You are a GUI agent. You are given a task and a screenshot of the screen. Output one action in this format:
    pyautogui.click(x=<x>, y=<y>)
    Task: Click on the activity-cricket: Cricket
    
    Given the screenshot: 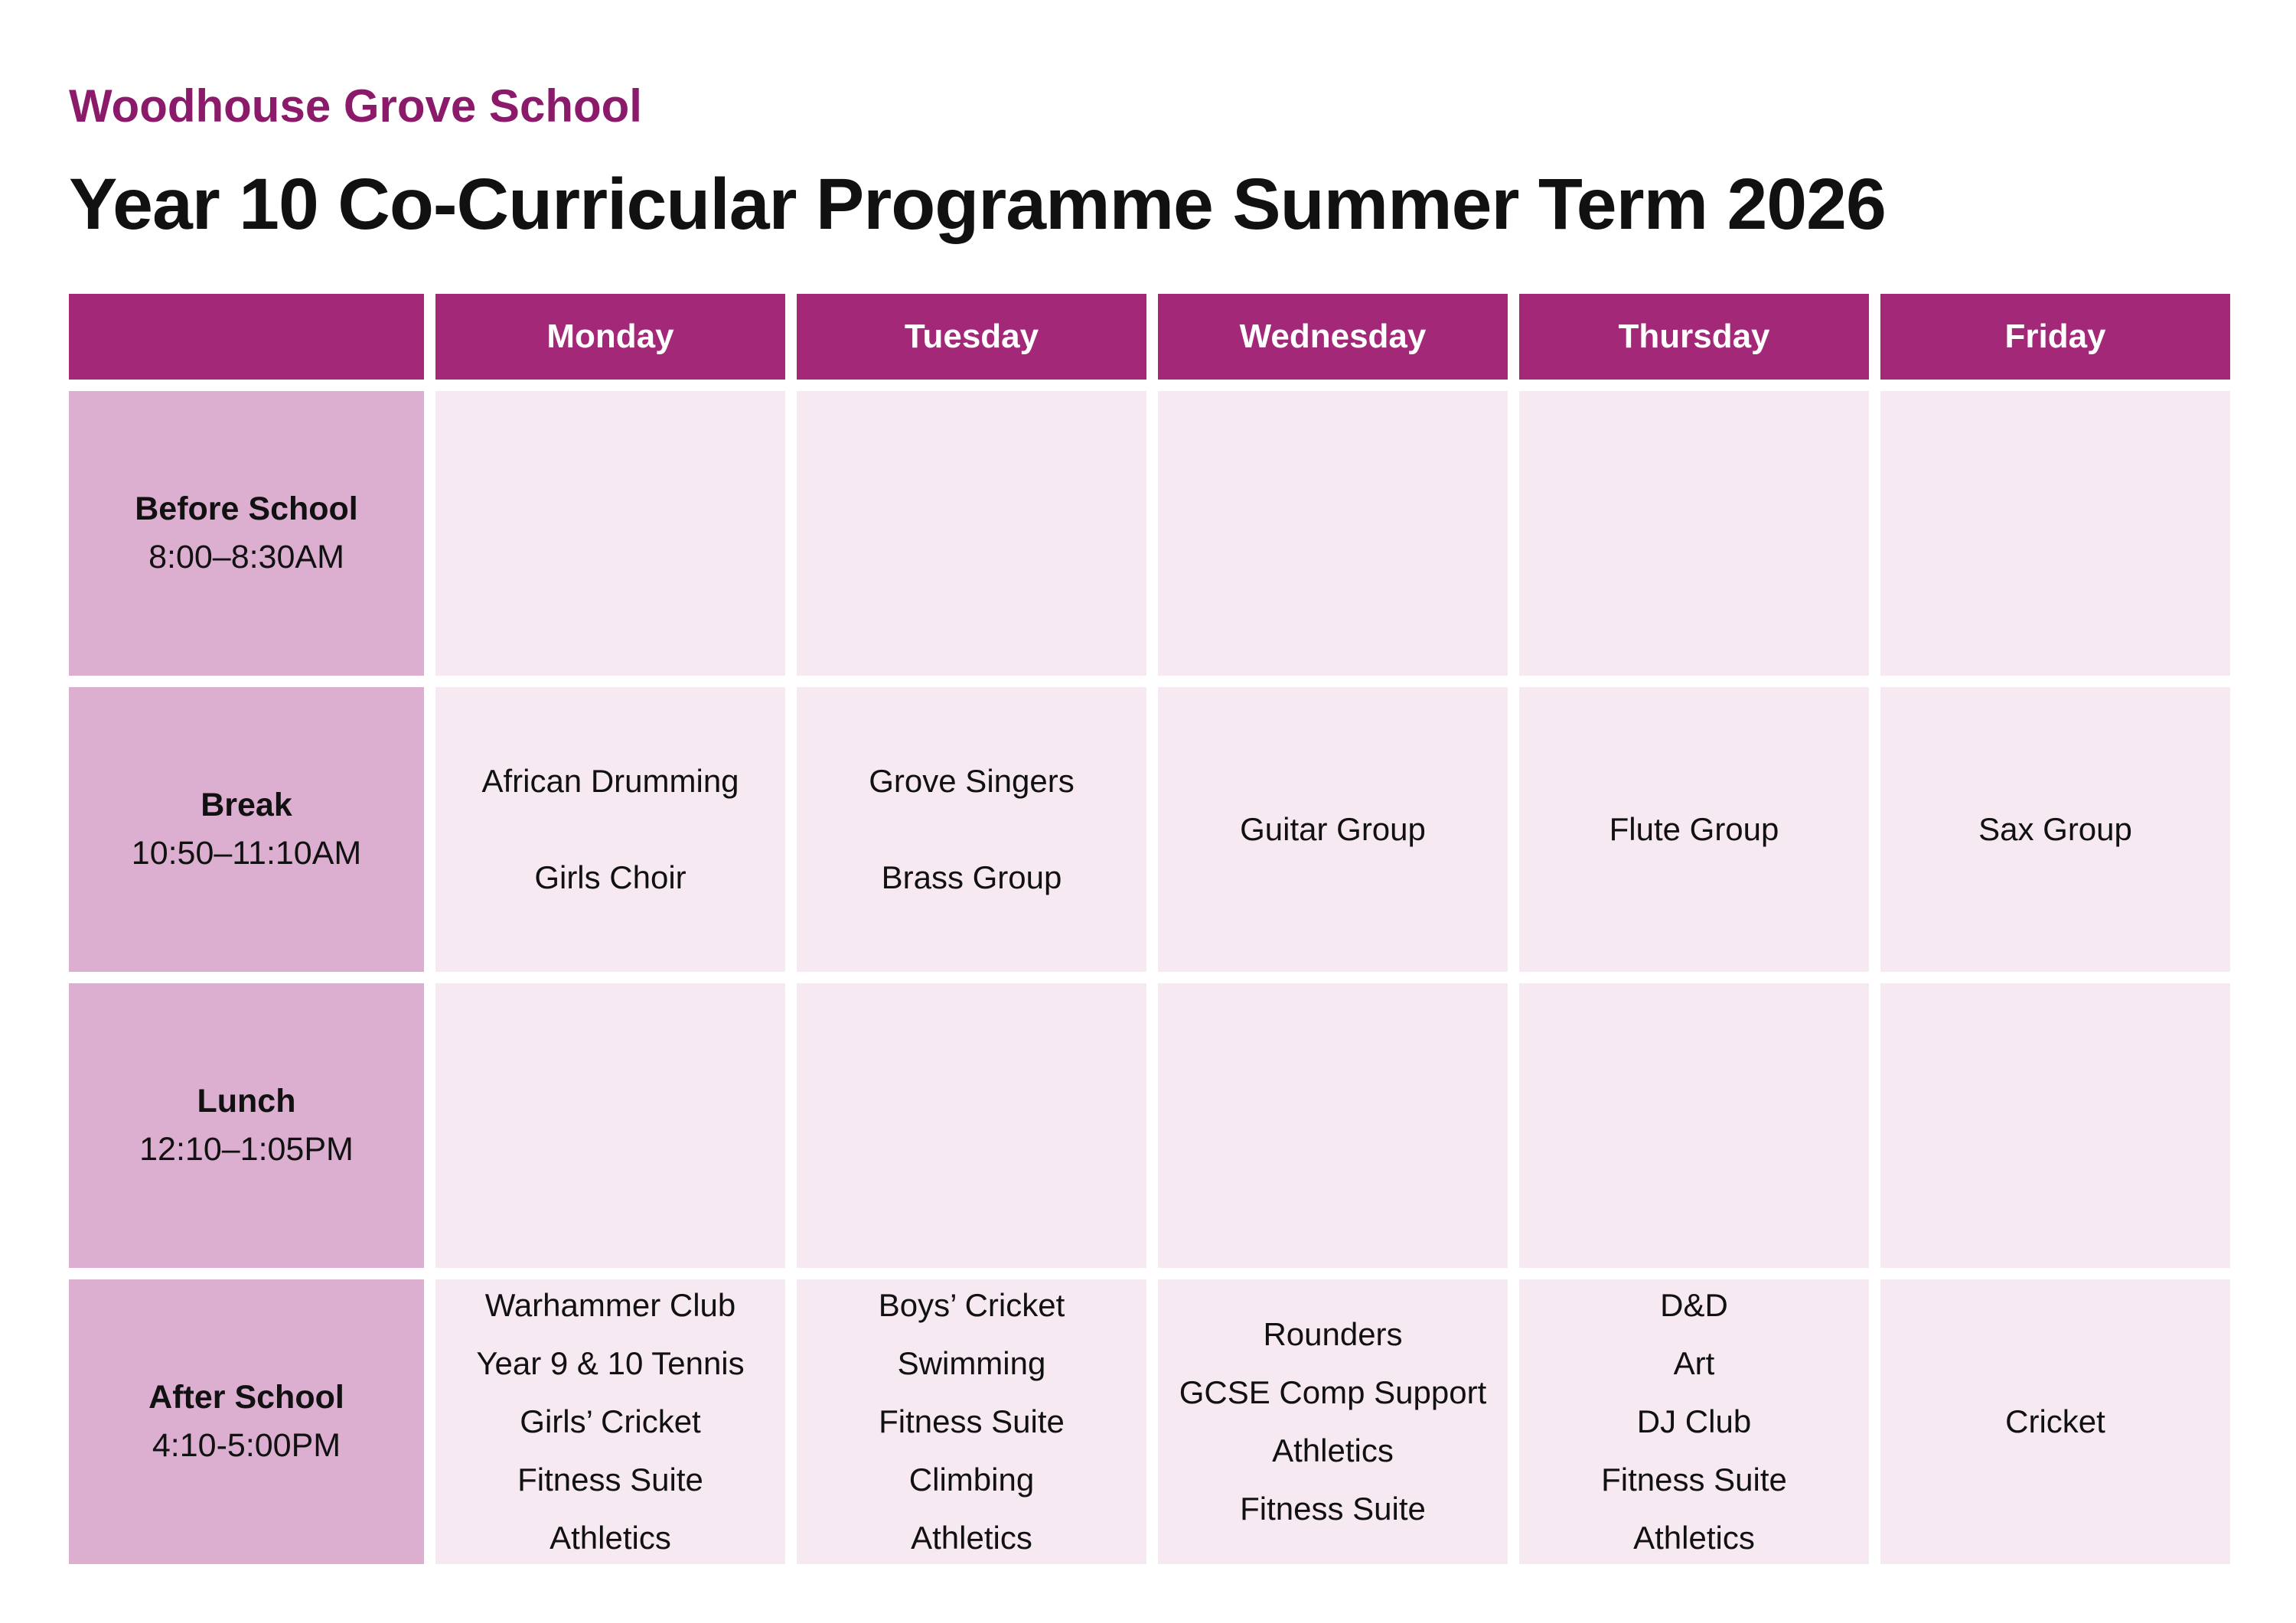 What is the action you would take?
    pyautogui.click(x=2055, y=1421)
    